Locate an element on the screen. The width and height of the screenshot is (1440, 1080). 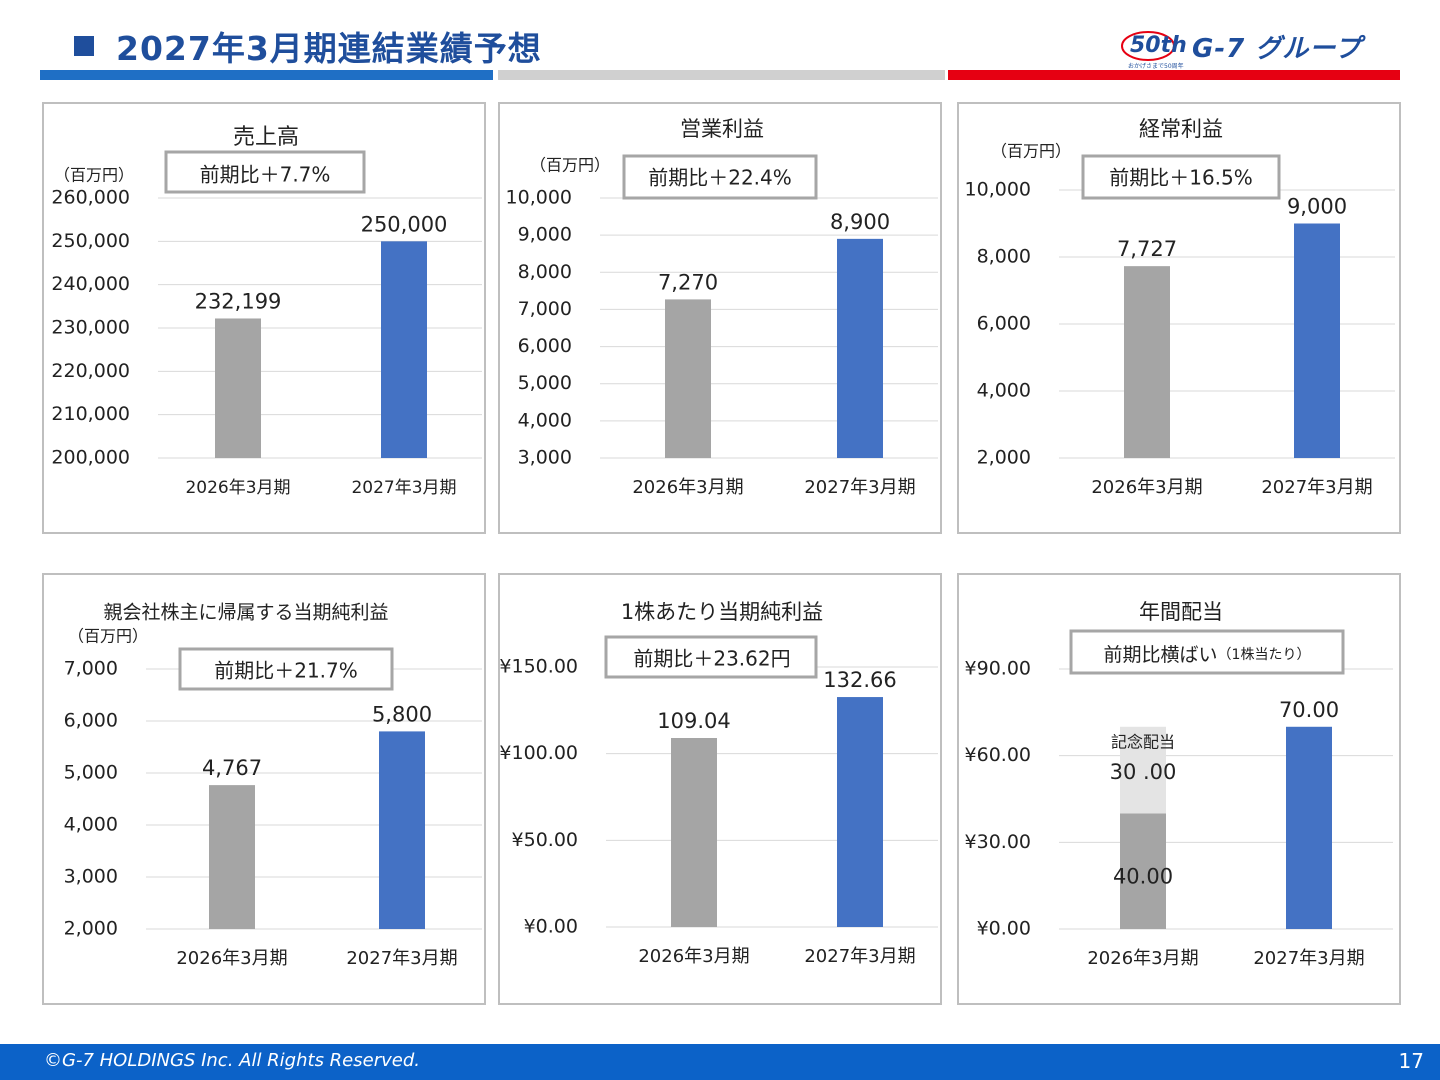
page-number: 17 is located at coordinates (1411, 1061).